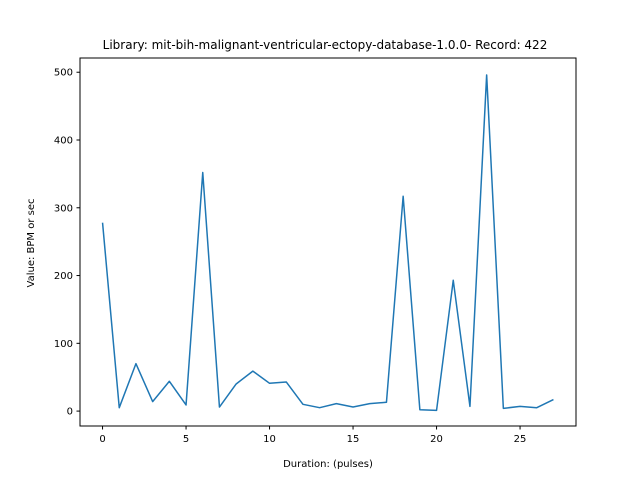 The height and width of the screenshot is (480, 640). I want to click on x-tick-label: 0, so click(102, 439).